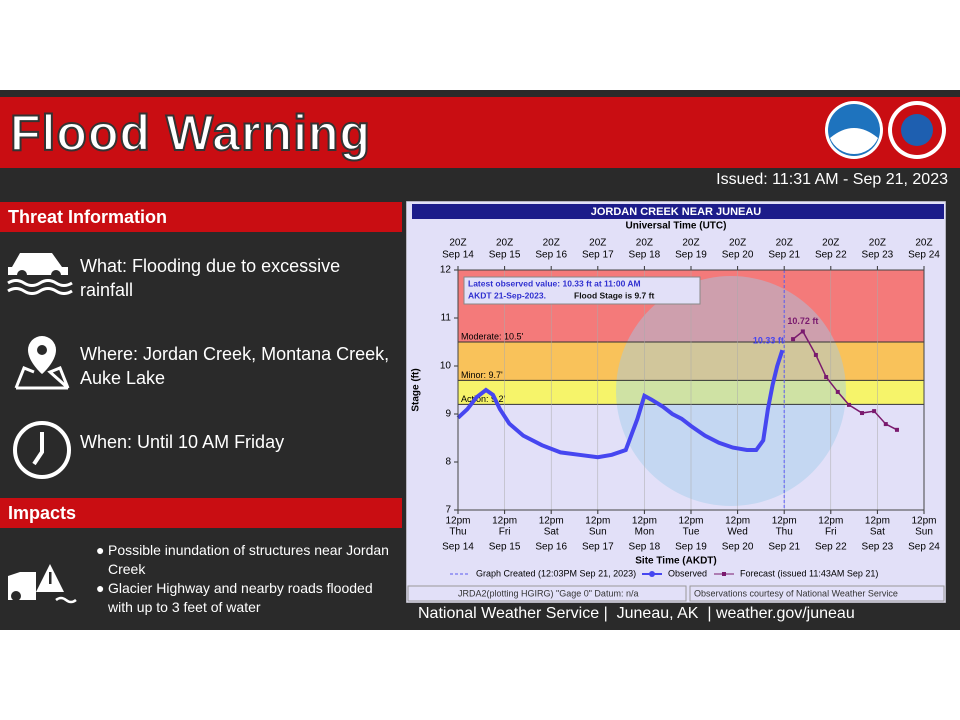 The image size is (960, 720). I want to click on car-flood-icon, so click(40, 274).